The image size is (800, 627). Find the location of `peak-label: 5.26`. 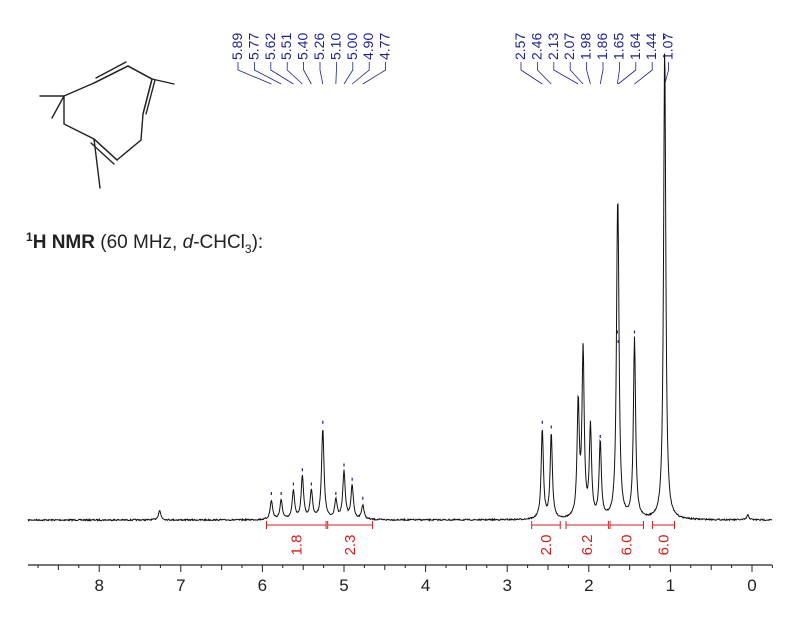

peak-label: 5.26 is located at coordinates (319, 46).